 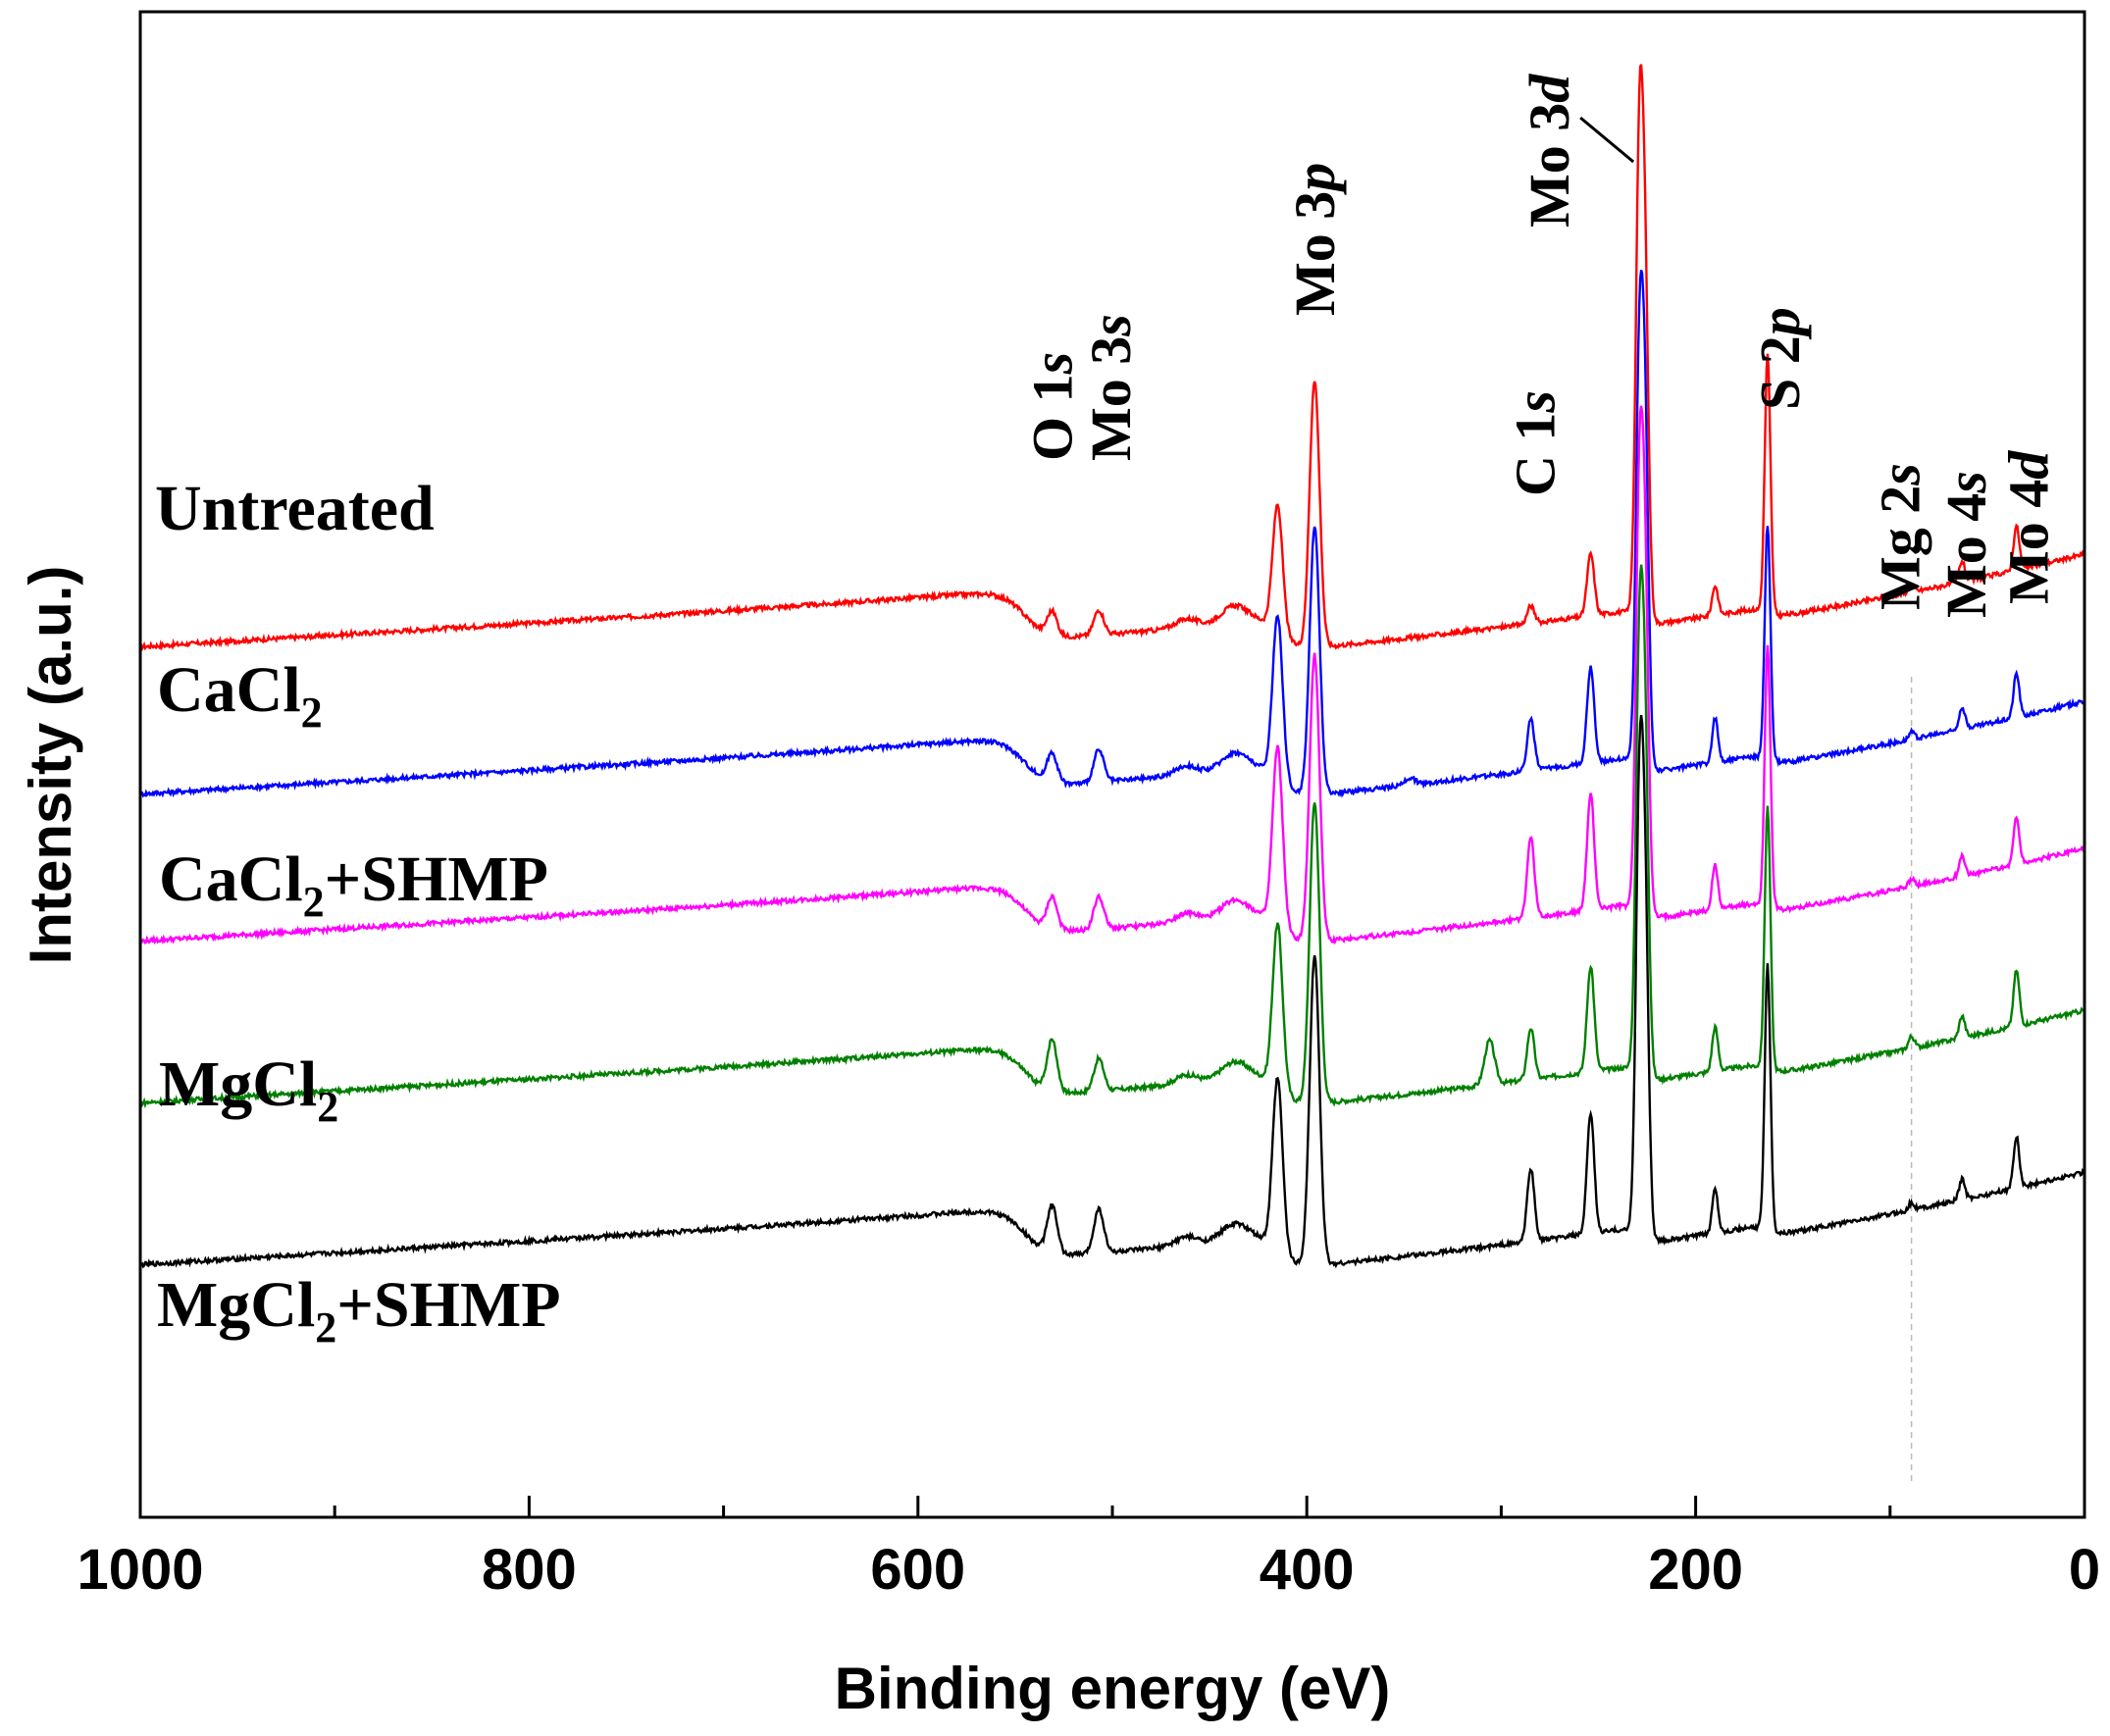 What do you see at coordinates (359, 1311) in the screenshot?
I see `series-label: MgCl2+SHMP` at bounding box center [359, 1311].